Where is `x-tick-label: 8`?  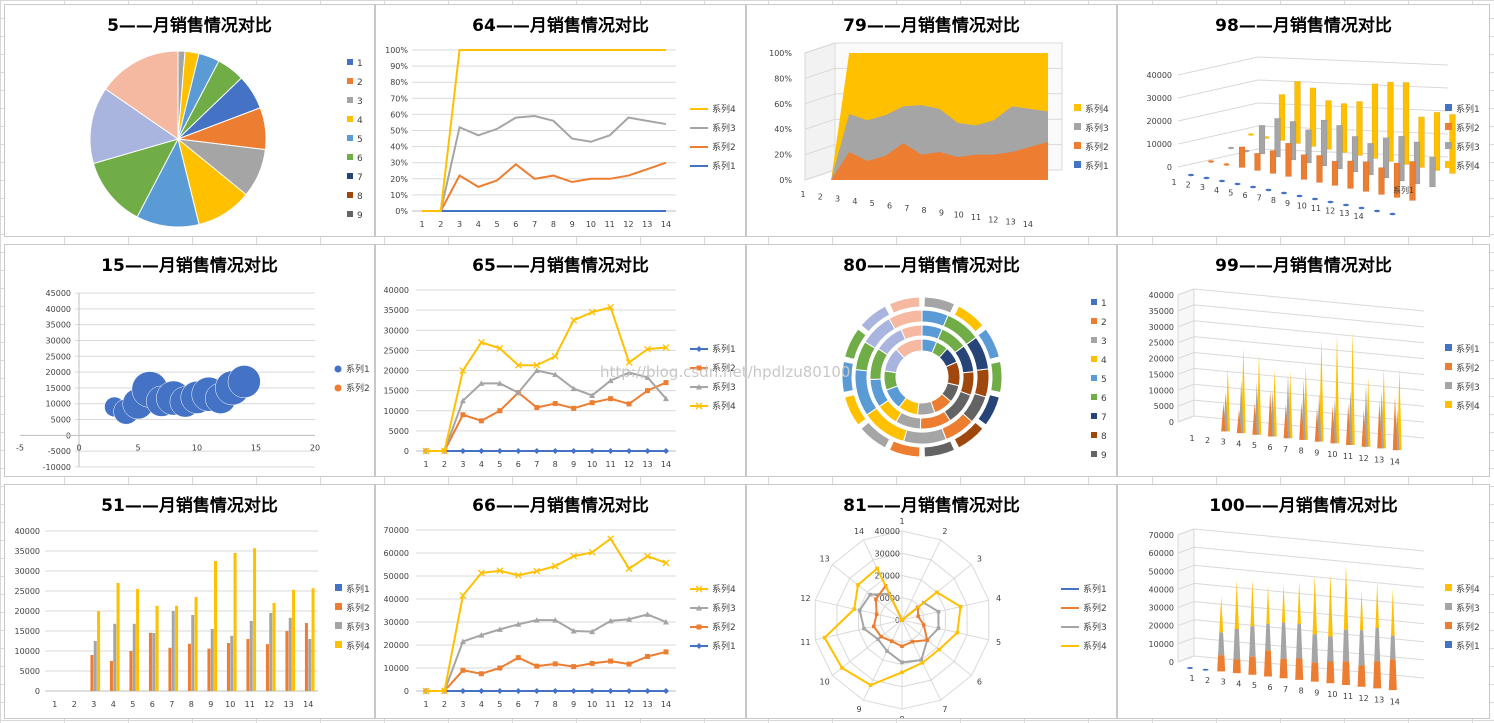 x-tick-label: 8 is located at coordinates (1301, 691).